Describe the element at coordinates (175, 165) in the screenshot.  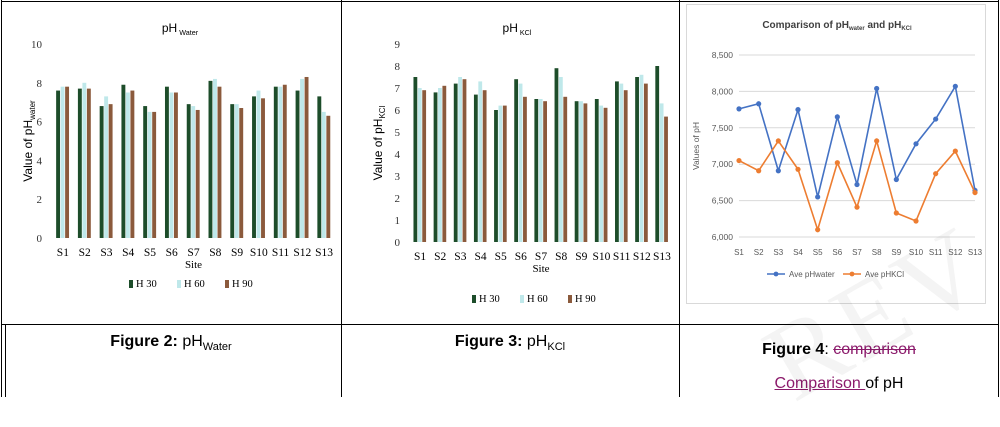
I see `bar-S6-H90` at that location.